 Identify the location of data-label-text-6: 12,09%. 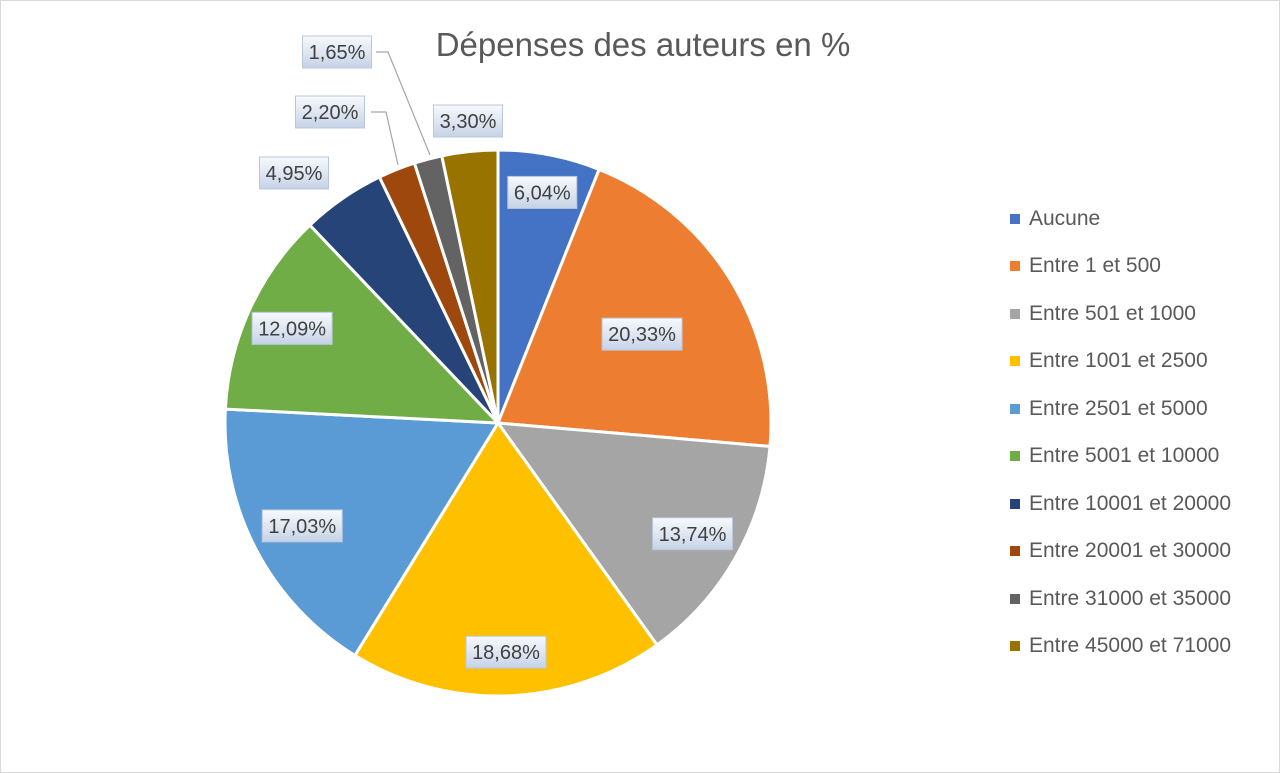
(292, 329).